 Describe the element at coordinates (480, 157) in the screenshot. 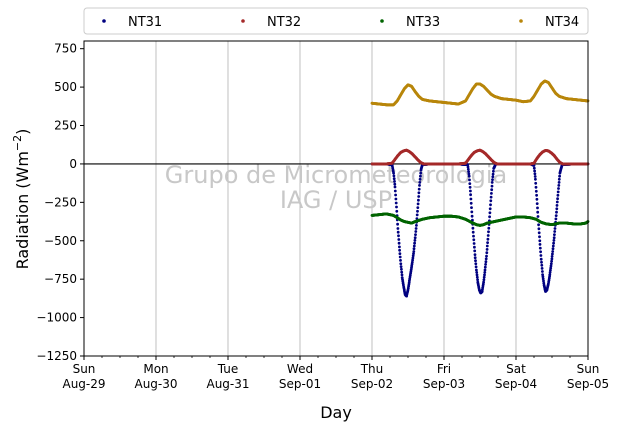

I see `series-NT32` at that location.